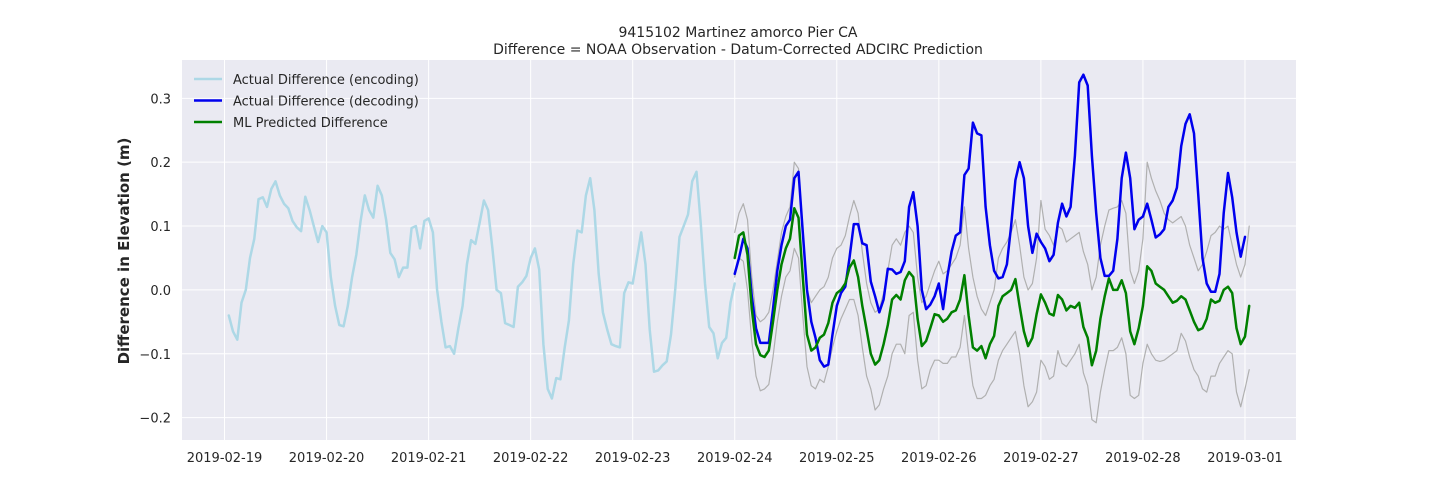  I want to click on series-ml-predicted-line, so click(992, 286).